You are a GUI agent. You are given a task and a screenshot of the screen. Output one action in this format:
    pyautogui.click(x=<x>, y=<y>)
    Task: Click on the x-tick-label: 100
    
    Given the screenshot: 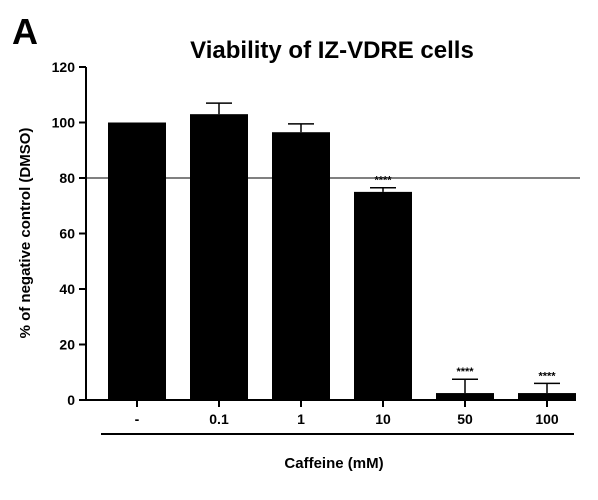 What is the action you would take?
    pyautogui.click(x=547, y=419)
    